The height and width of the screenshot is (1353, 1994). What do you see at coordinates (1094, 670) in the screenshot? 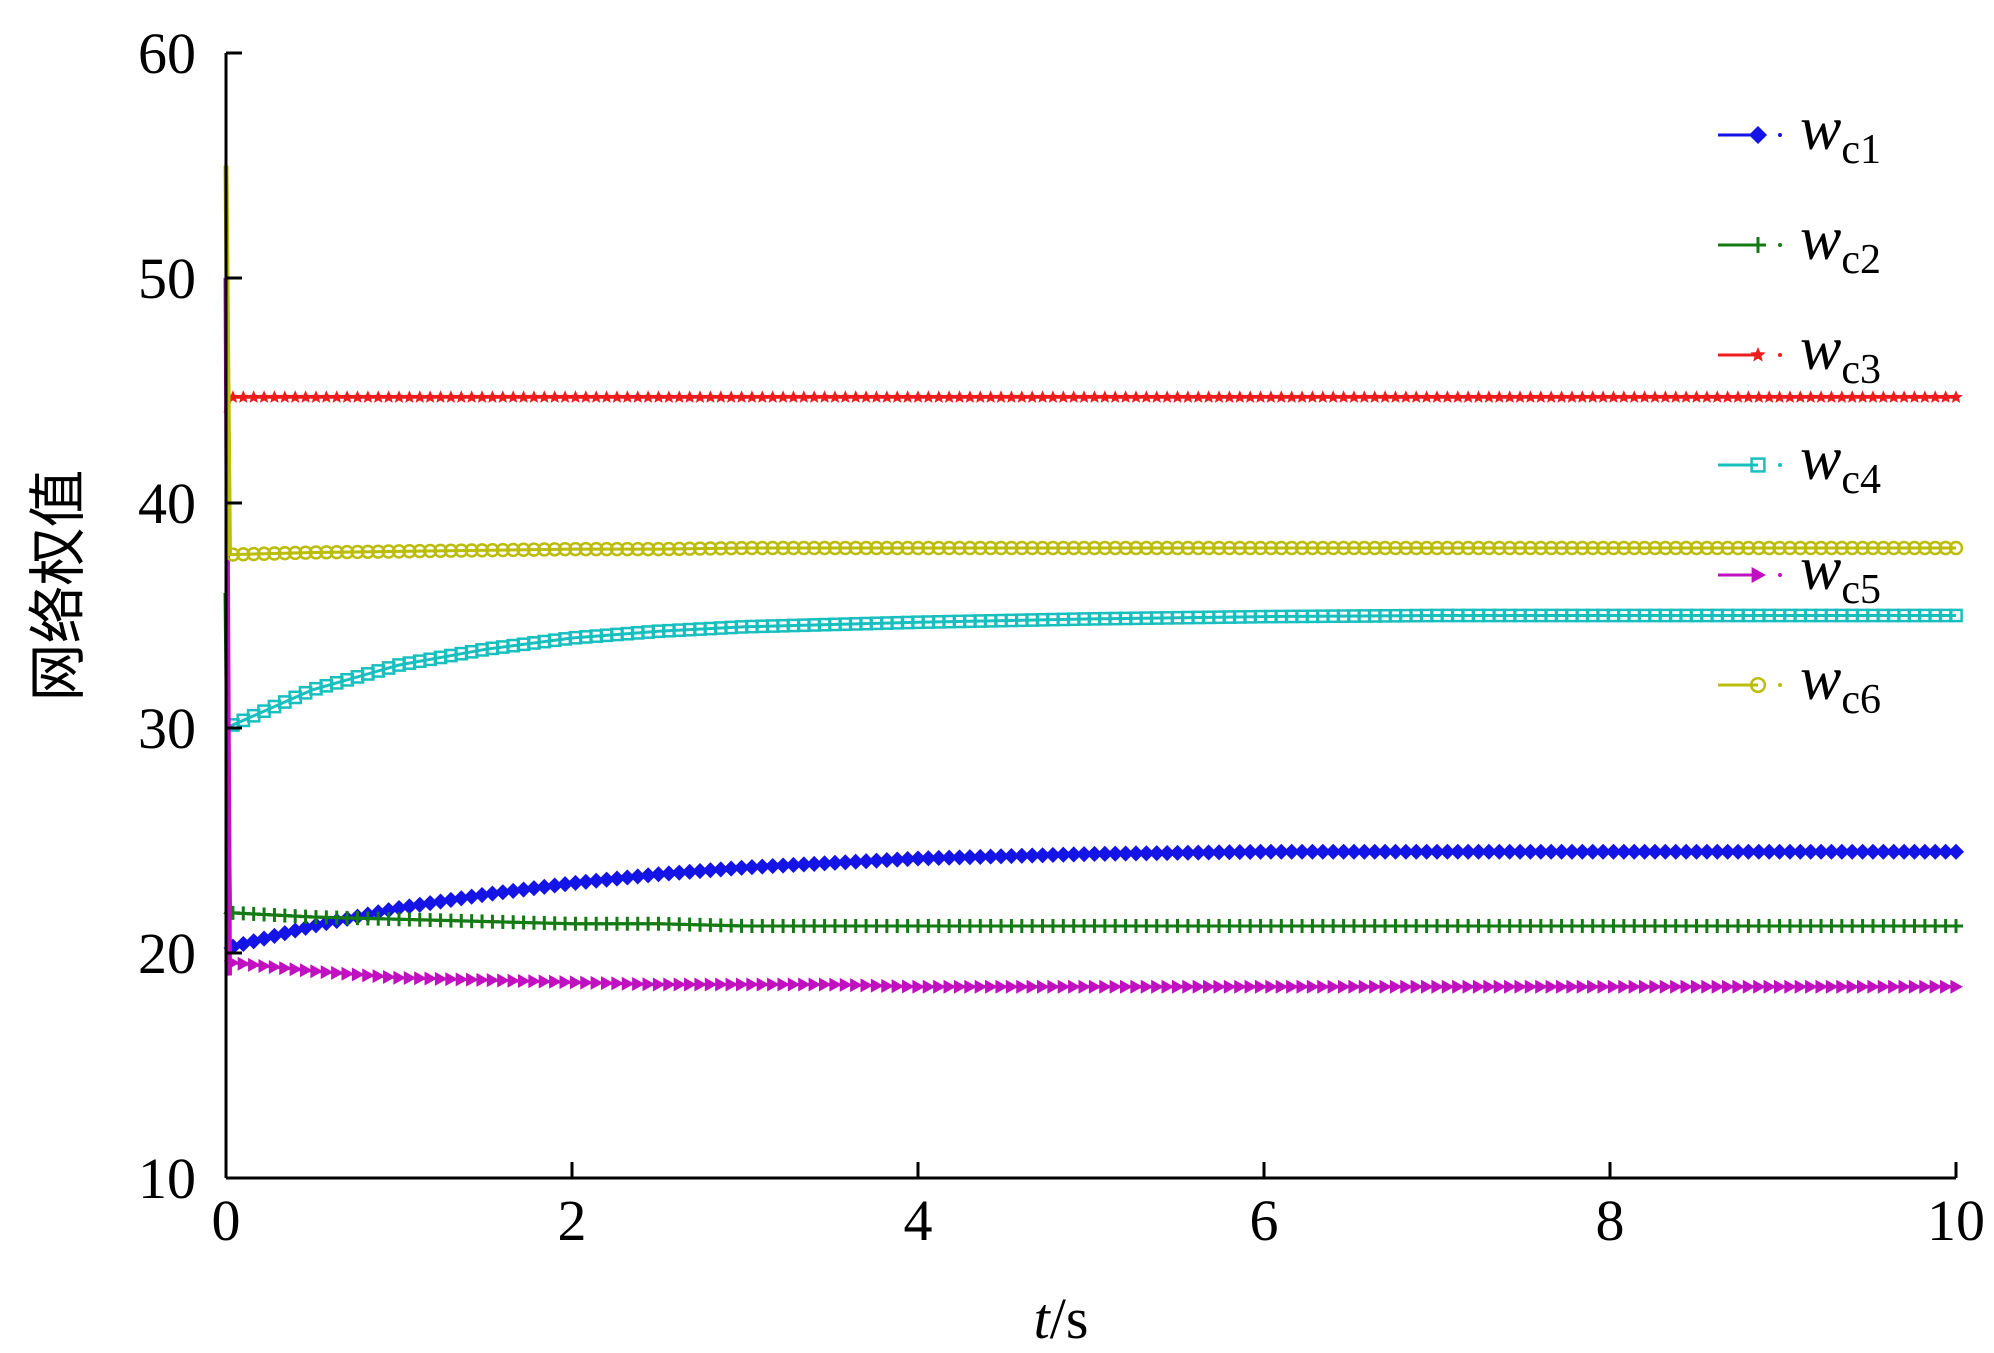
I see `series-wc4` at bounding box center [1094, 670].